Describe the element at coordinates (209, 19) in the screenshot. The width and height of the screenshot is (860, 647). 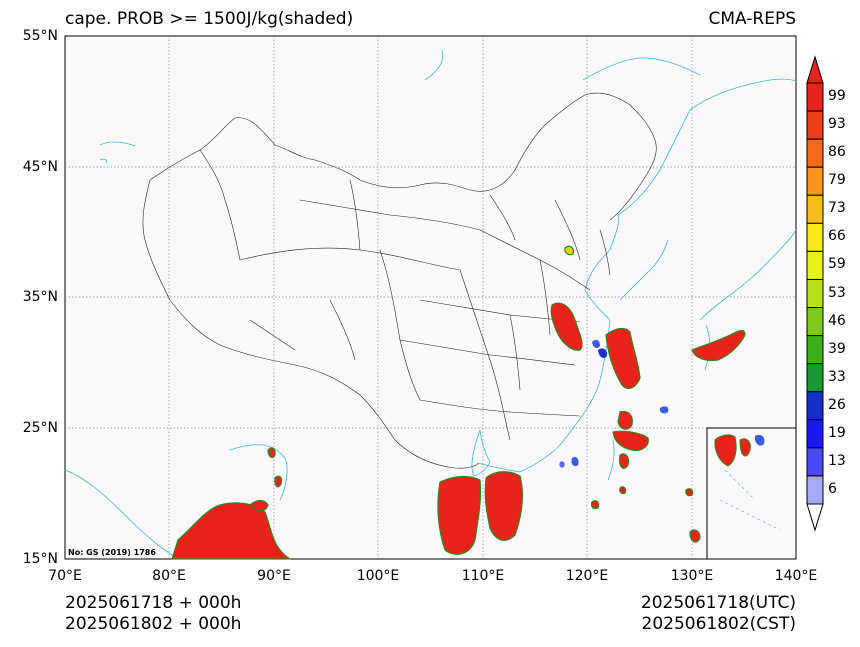
I see `map-title: cape. PROB >= 1500J/kg(shaded)` at that location.